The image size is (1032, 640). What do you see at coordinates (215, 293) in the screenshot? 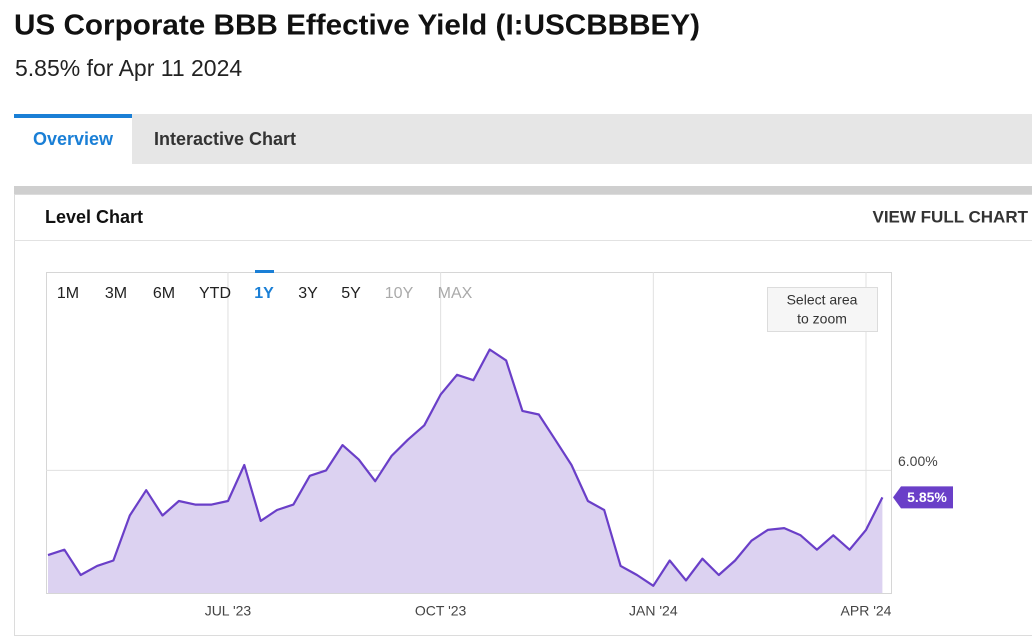
I see `range-button: YTD` at bounding box center [215, 293].